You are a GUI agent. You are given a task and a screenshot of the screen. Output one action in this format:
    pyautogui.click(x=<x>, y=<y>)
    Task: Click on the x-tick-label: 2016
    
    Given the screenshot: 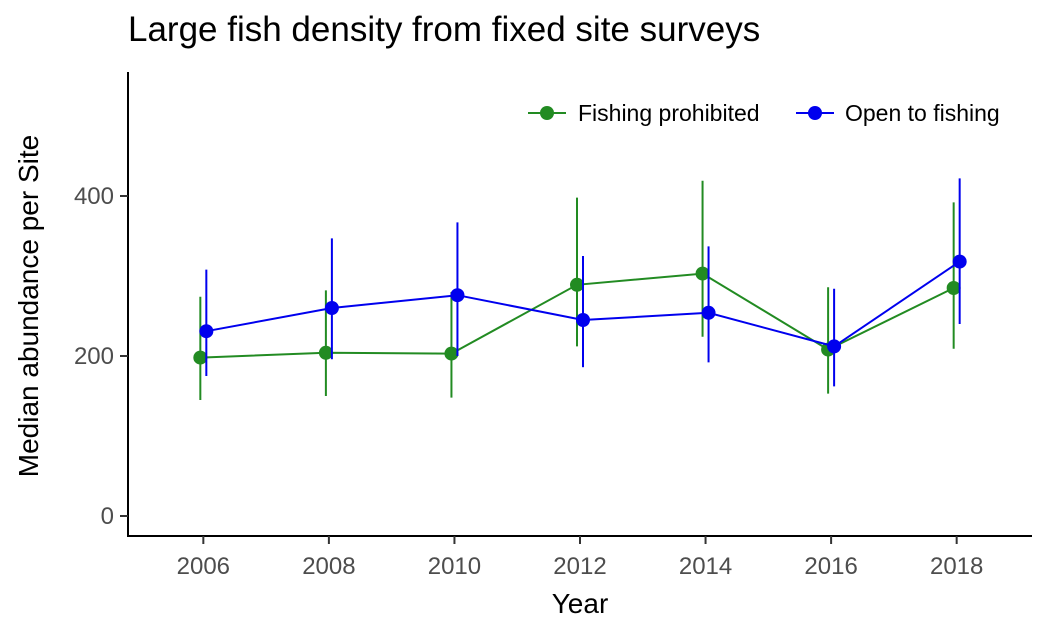 What is the action you would take?
    pyautogui.click(x=830, y=566)
    